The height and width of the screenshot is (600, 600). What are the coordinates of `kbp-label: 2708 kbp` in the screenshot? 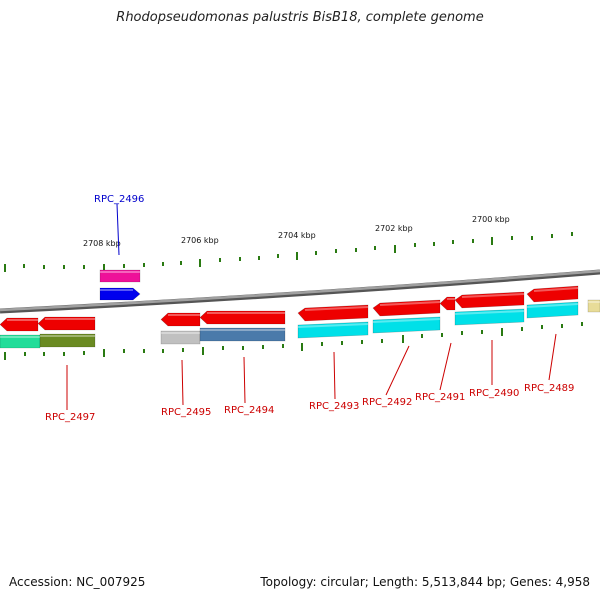 It's located at (102, 243).